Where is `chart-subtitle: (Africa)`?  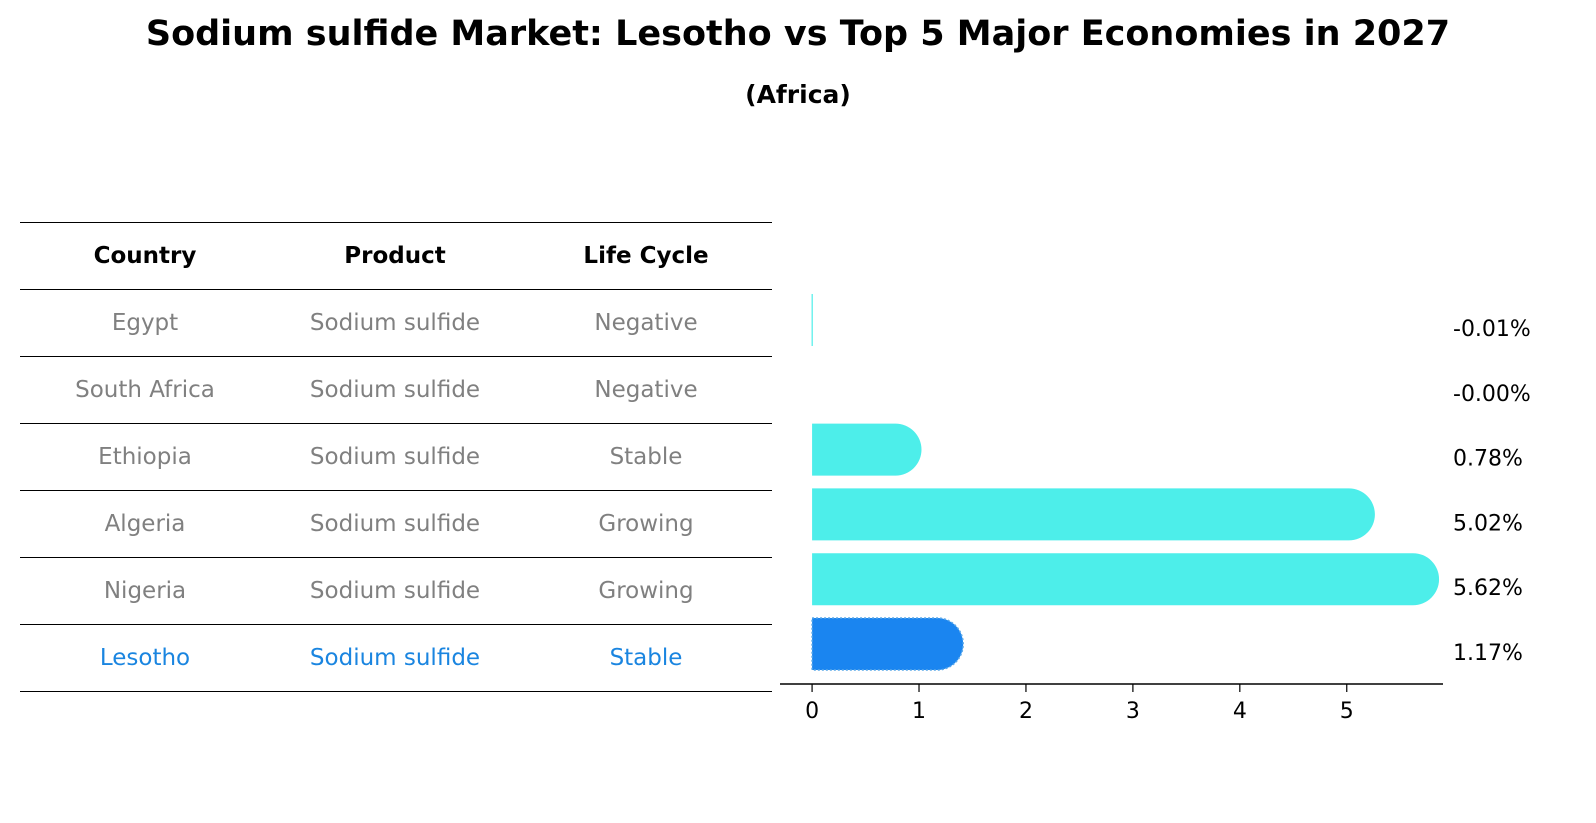 chart-subtitle: (Africa) is located at coordinates (798, 94).